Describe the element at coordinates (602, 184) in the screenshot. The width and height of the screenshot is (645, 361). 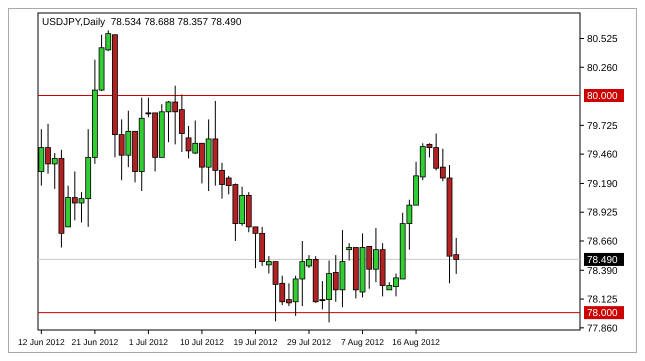
I see `y-tick-label: 79.190` at that location.